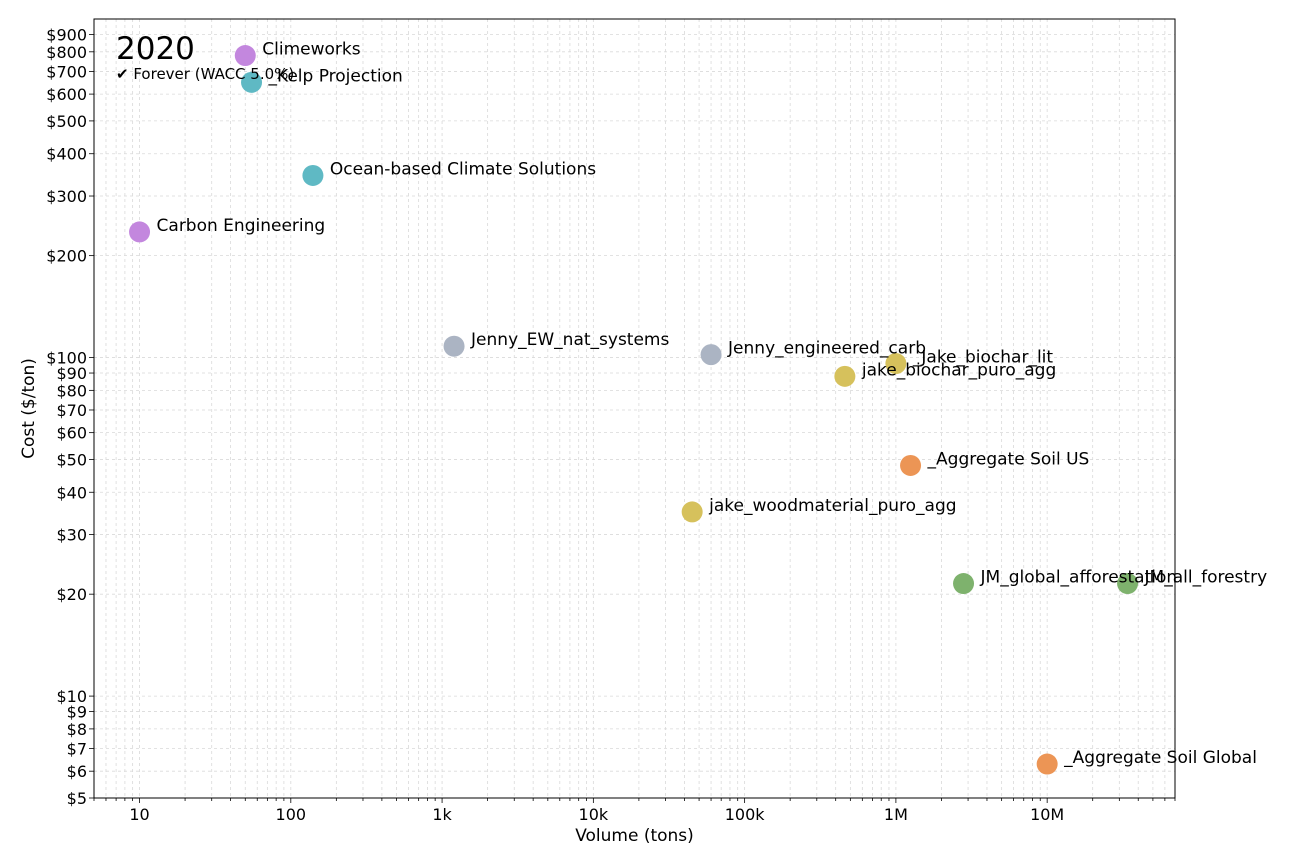 This screenshot has width=1296, height=864. I want to click on x-tick-label: 1k, so click(442, 814).